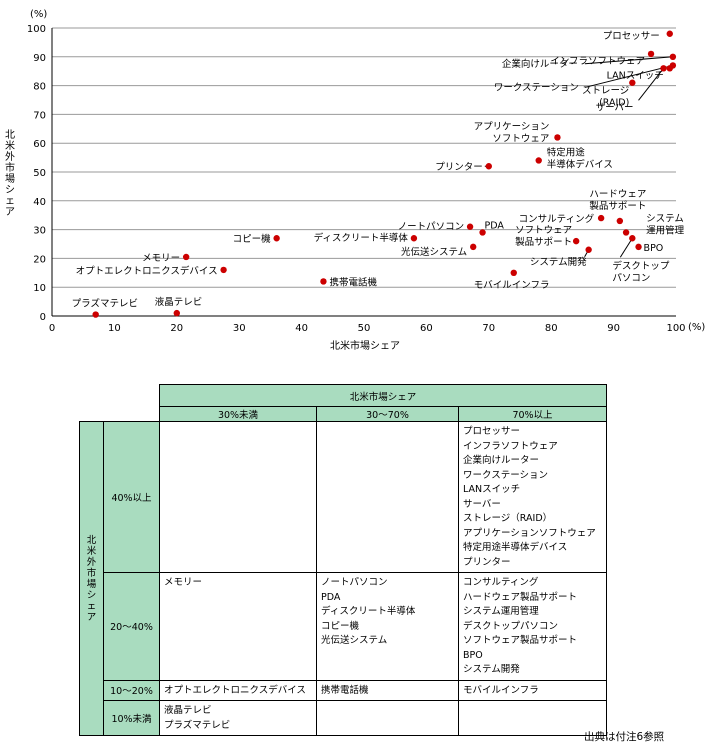  I want to click on matrix-item: コピー機, so click(340, 626).